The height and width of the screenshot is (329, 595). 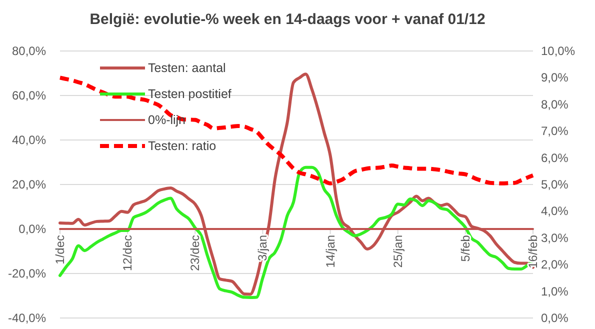 What do you see at coordinates (32, 229) in the screenshot?
I see `y-tick-label: 0,0%` at bounding box center [32, 229].